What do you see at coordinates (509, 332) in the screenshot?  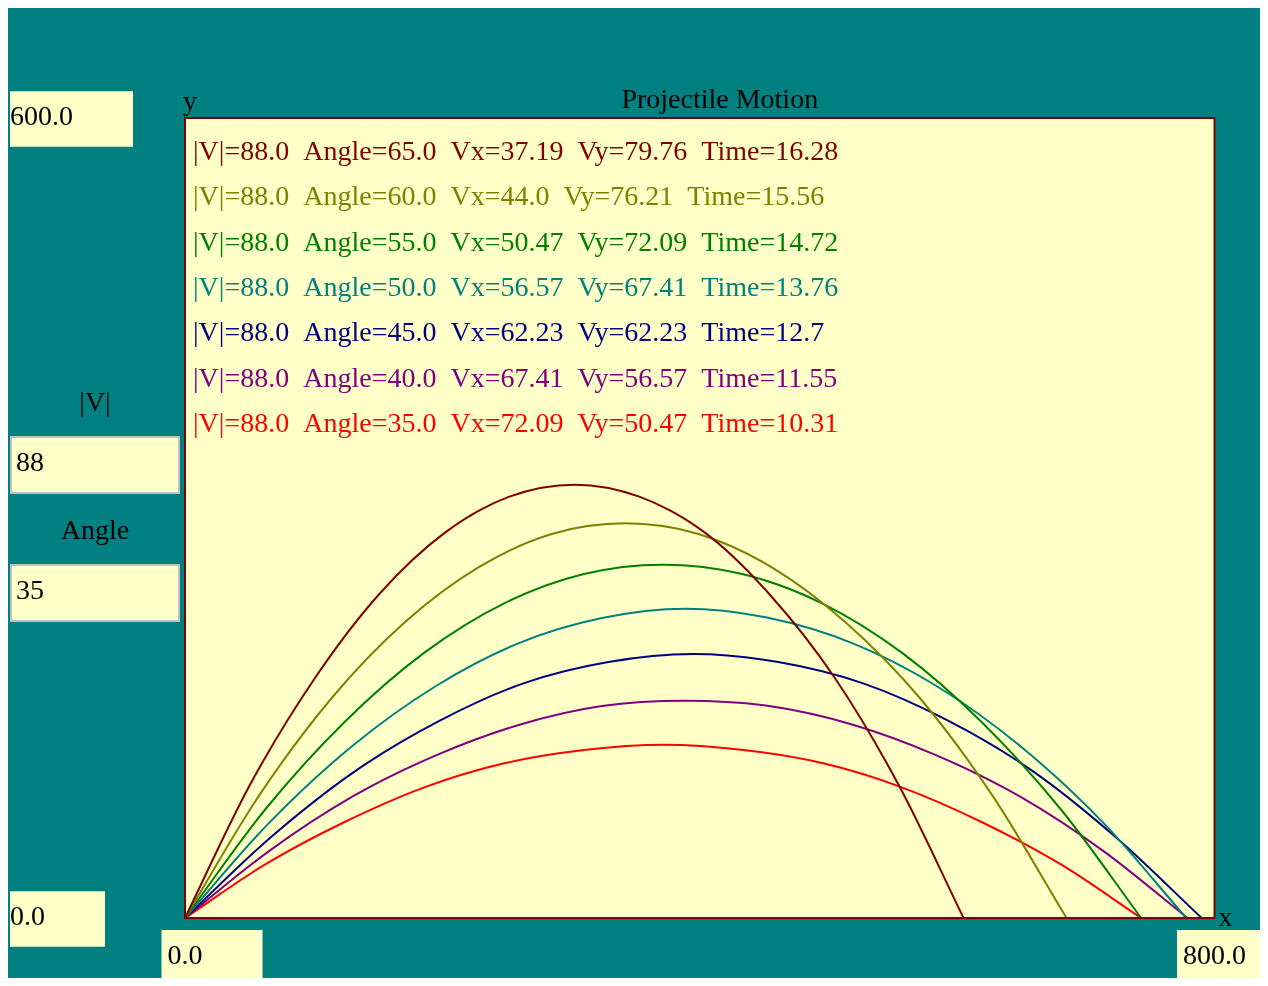 I see `text: |V|=88.0 Angle=45.0 Vx=62.23 Vy=62.23 Time=12.7` at bounding box center [509, 332].